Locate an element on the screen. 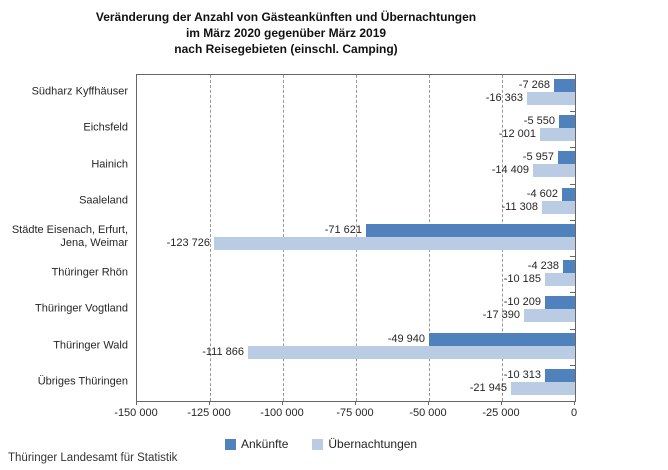  bar-value-label: -4 602 is located at coordinates (542, 194).